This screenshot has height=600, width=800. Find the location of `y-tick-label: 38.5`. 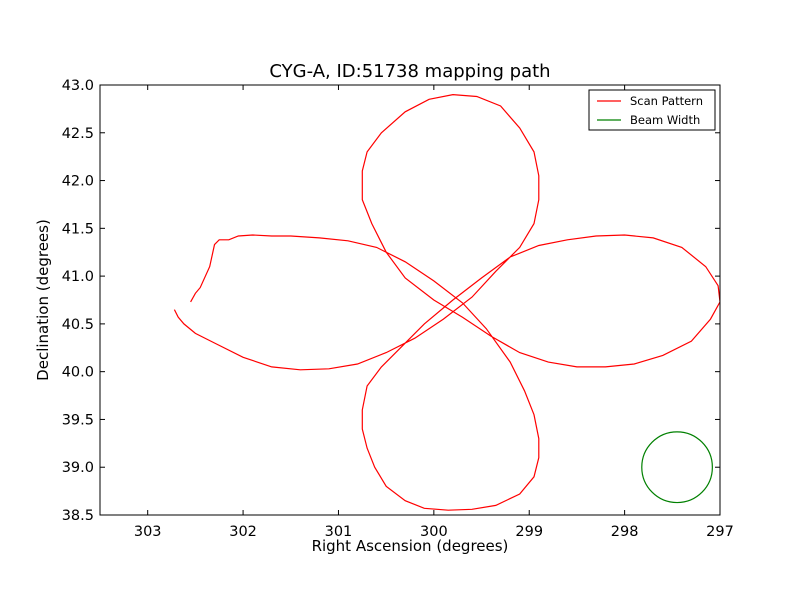

y-tick-label: 38.5 is located at coordinates (78, 516).